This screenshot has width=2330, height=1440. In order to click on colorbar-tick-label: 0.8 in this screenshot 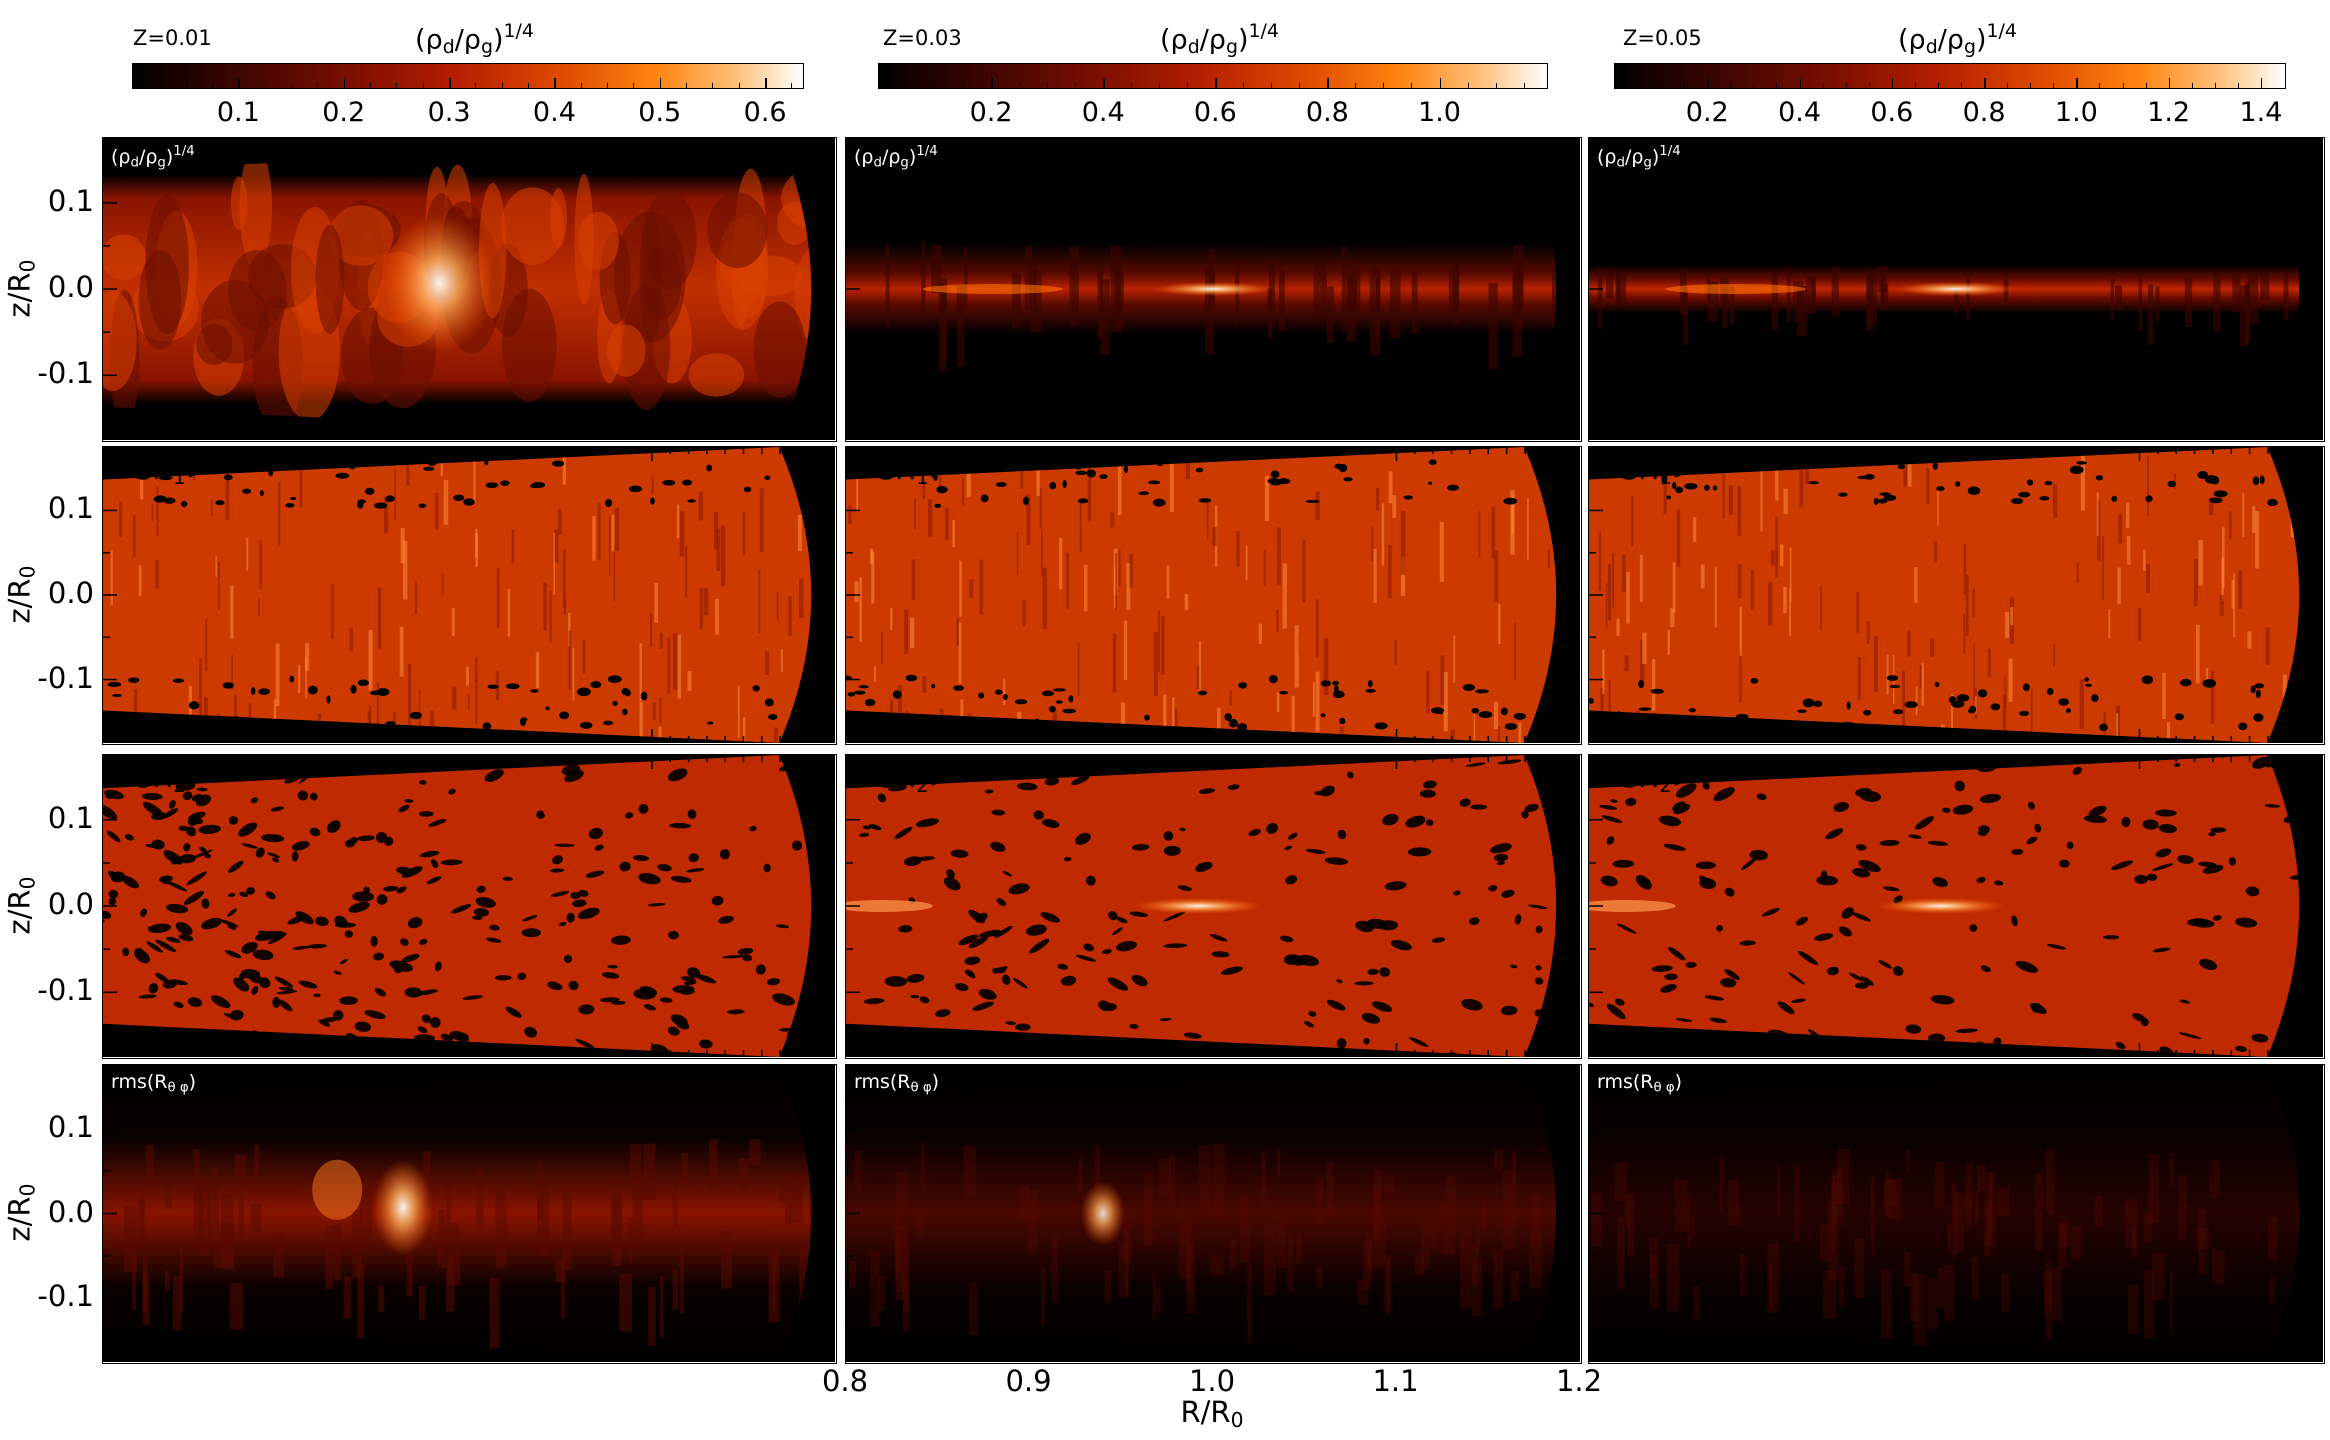, I will do `click(1984, 112)`.